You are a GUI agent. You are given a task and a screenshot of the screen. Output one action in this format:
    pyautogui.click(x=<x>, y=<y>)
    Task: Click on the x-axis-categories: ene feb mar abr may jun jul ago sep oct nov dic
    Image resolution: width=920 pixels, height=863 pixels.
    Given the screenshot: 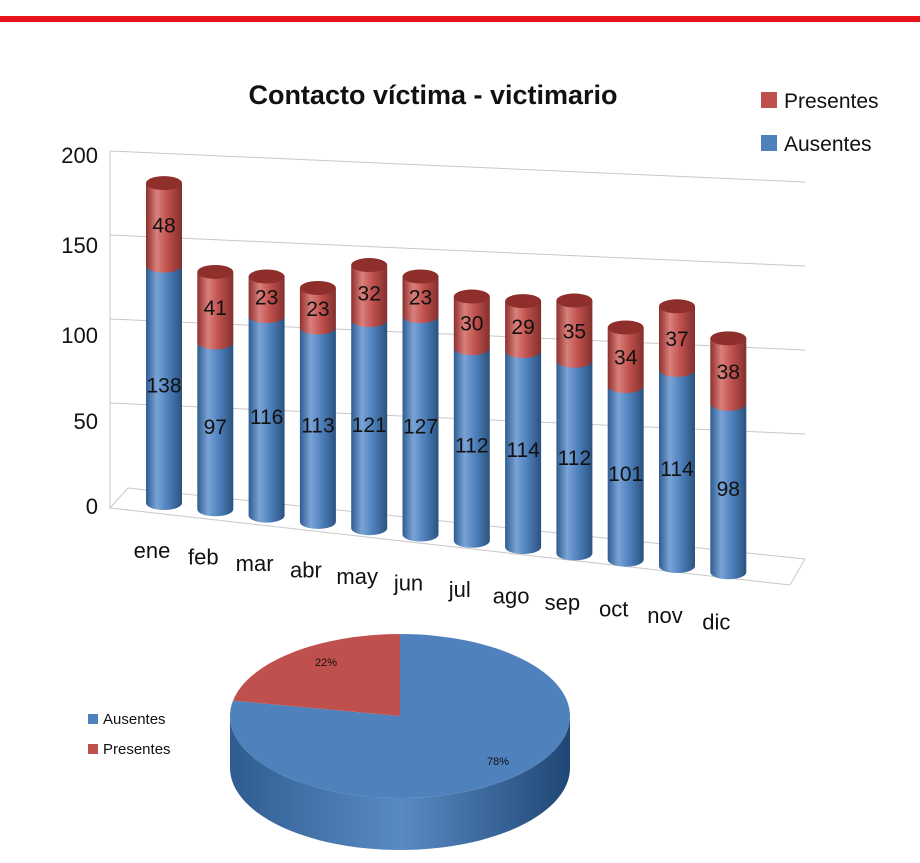 What is the action you would take?
    pyautogui.click(x=432, y=586)
    